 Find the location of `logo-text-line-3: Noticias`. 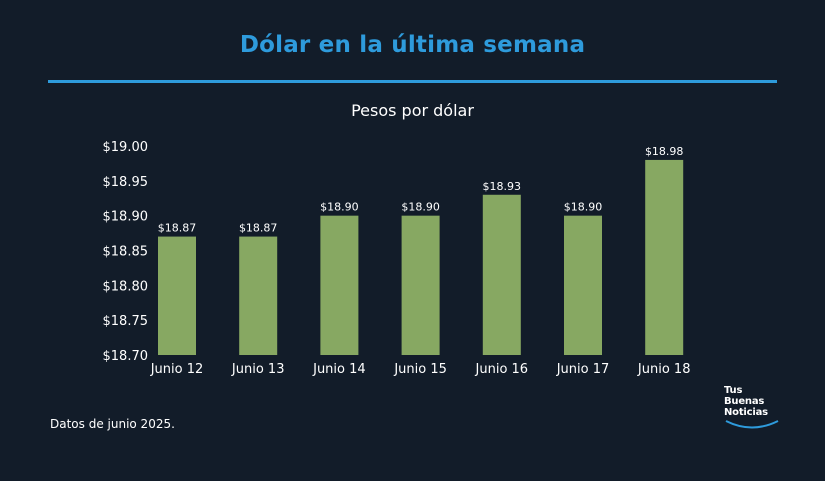

logo-text-line-3: Noticias is located at coordinates (746, 412).